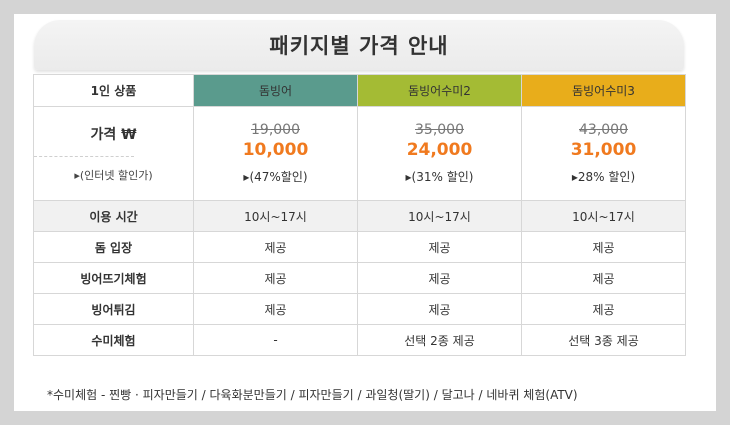 Image resolution: width=730 pixels, height=425 pixels. What do you see at coordinates (113, 309) in the screenshot?
I see `row-label: 빙어튀김` at bounding box center [113, 309].